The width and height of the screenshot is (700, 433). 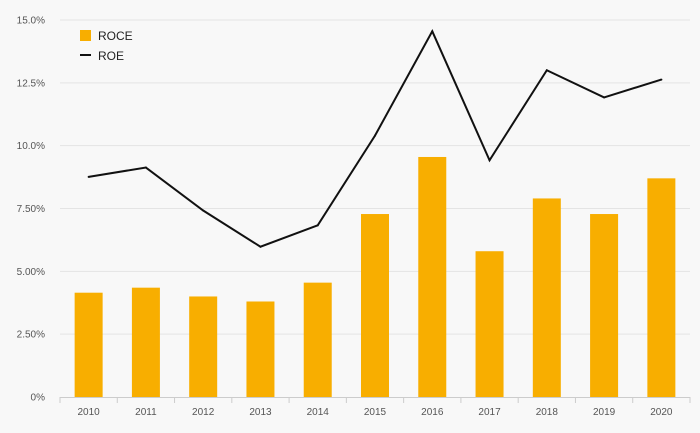 I want to click on roe-point-2016, so click(x=432, y=31).